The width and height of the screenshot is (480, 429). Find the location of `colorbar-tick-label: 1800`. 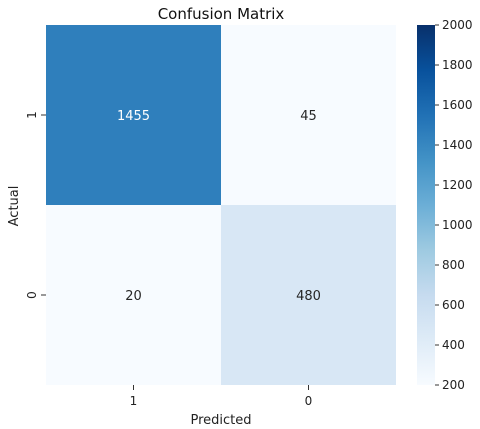

colorbar-tick-label: 1800 is located at coordinates (457, 65).